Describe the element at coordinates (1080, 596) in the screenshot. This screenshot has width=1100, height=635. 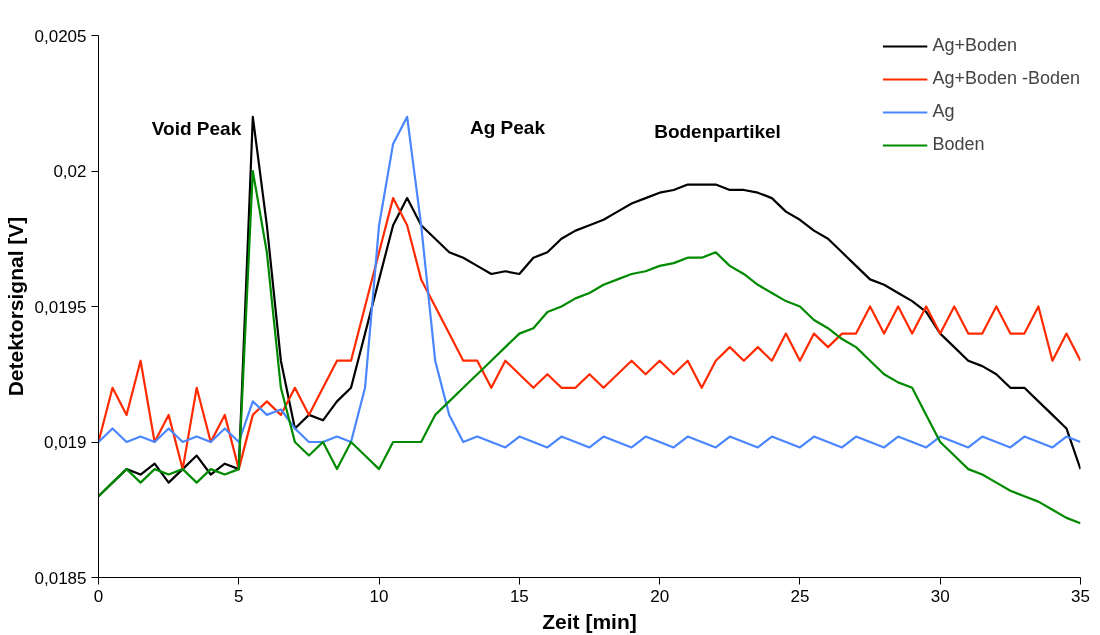
I see `x-tick-label: 35` at that location.